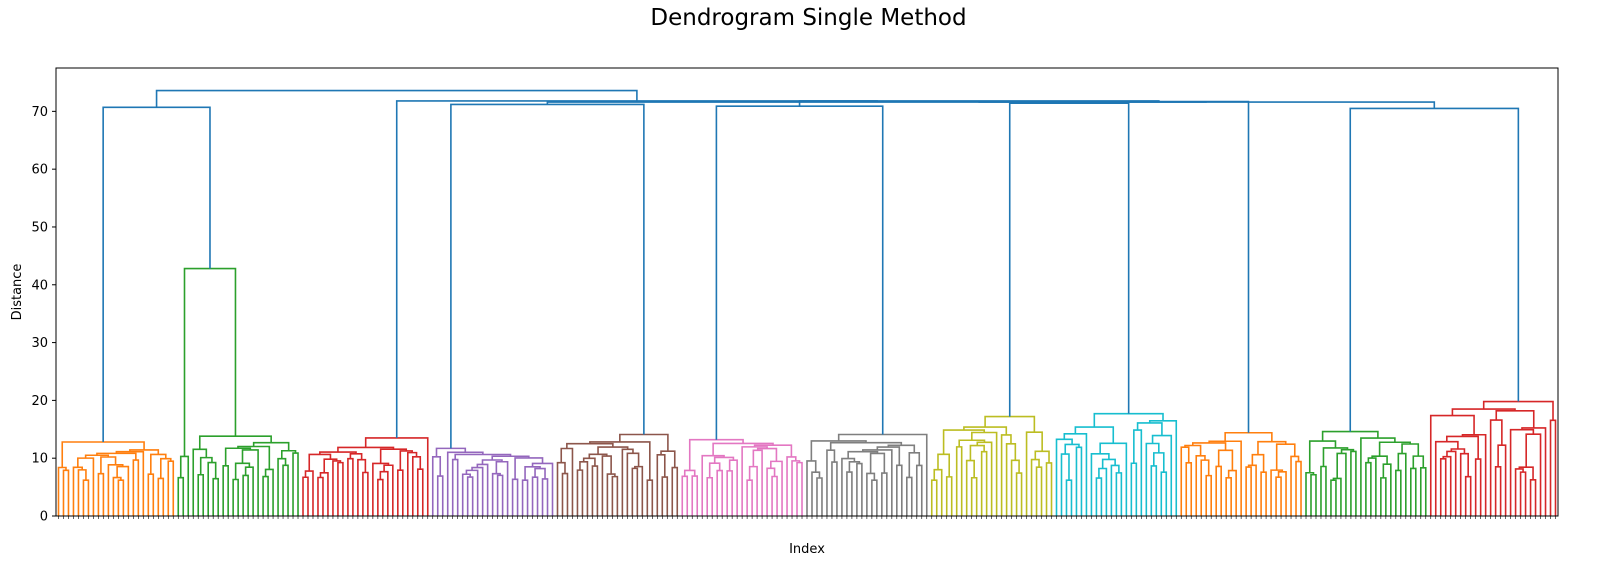 Image resolution: width=1617 pixels, height=584 pixels. Describe the element at coordinates (39, 285) in the screenshot. I see `y-tick-label: 40` at that location.